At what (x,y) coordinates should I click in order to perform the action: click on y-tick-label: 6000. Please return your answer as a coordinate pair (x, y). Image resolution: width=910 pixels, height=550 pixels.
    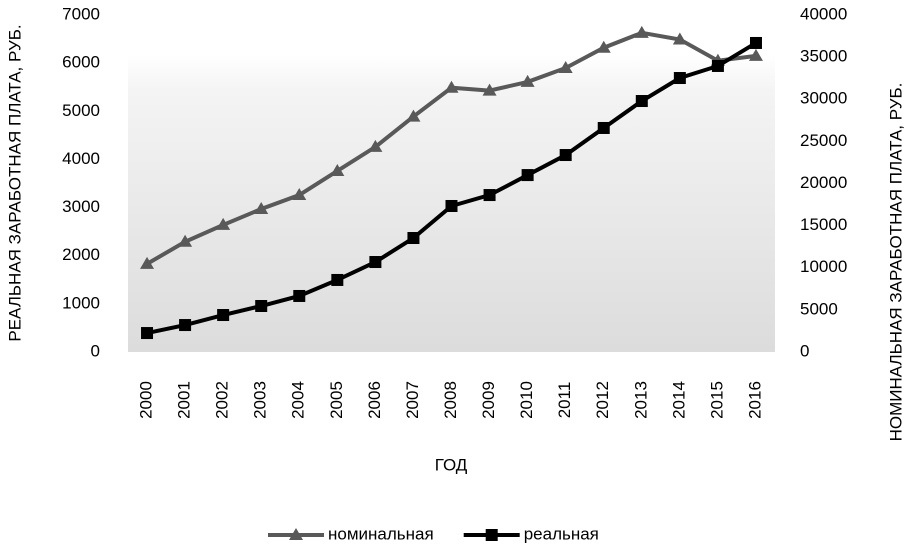
    Looking at the image, I should click on (81, 62).